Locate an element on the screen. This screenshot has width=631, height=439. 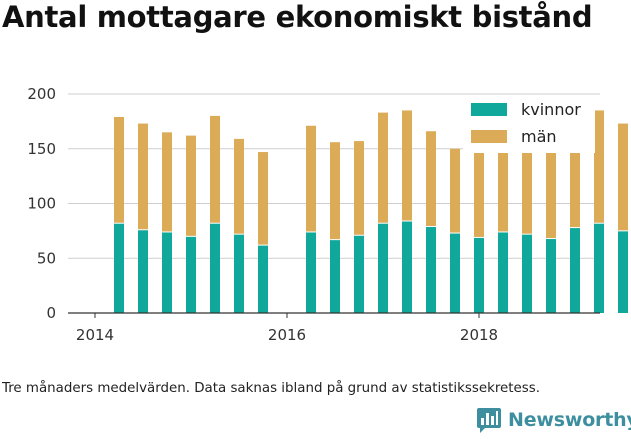
x-tick-label: 2014 is located at coordinates (95, 335).